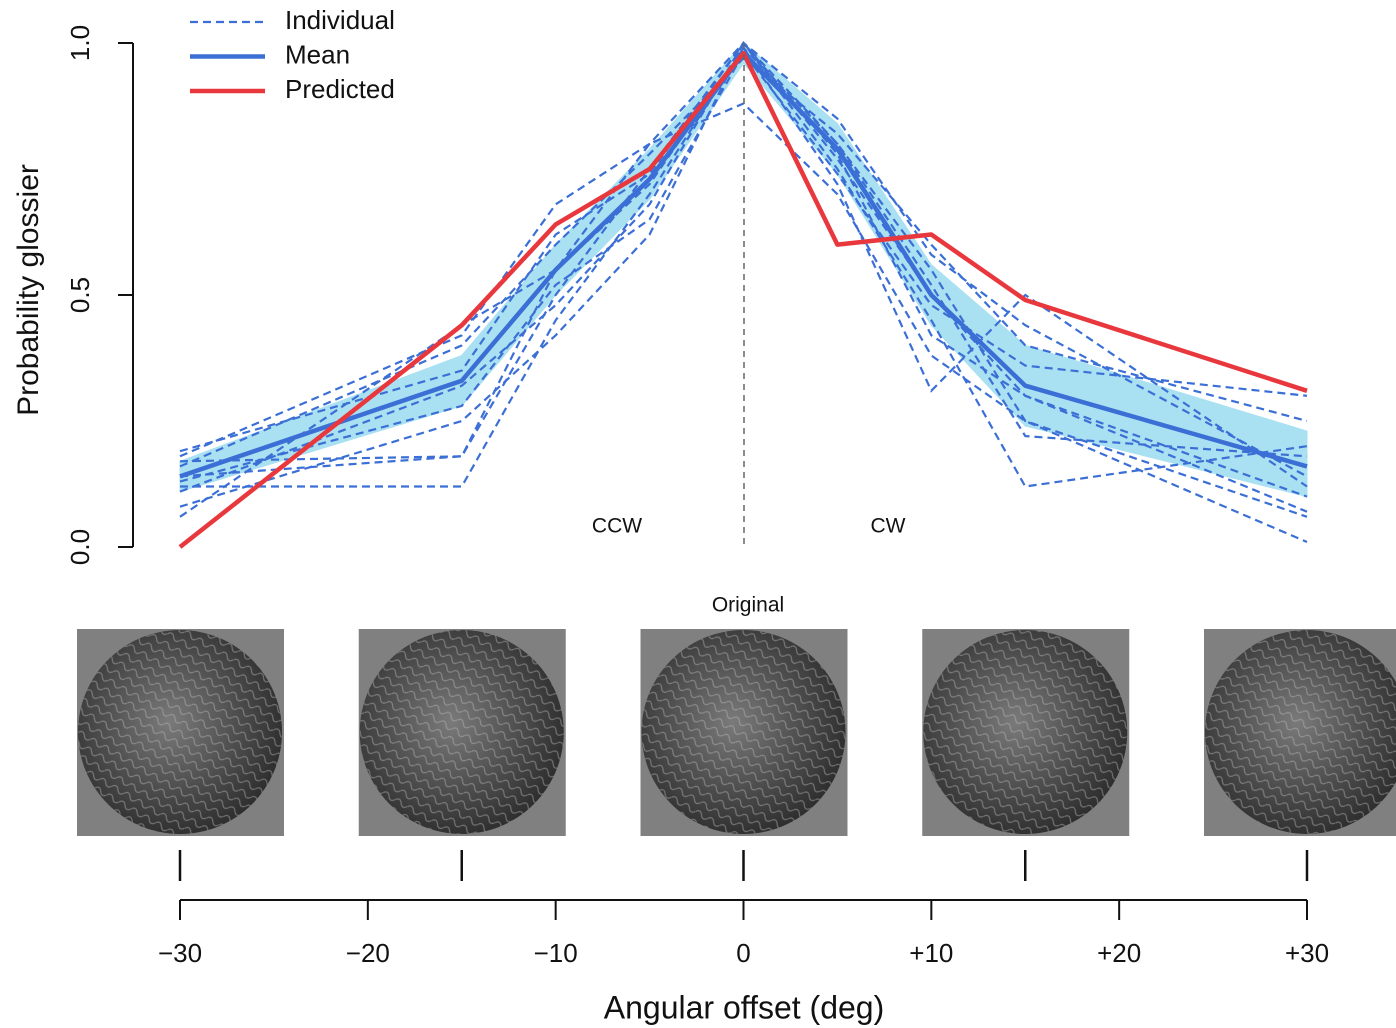  I want to click on x-tick-label: −30, so click(180, 953).